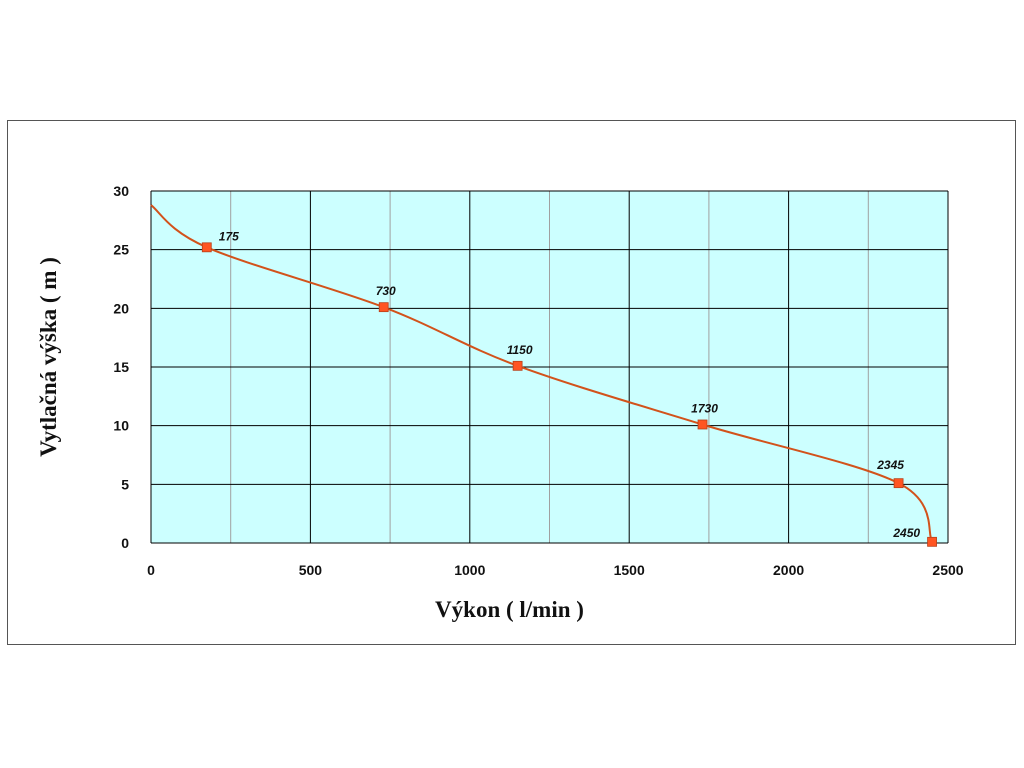 Image resolution: width=1024 pixels, height=768 pixels. I want to click on y-axis-title: Vytlačná výška ( m ), so click(48, 357).